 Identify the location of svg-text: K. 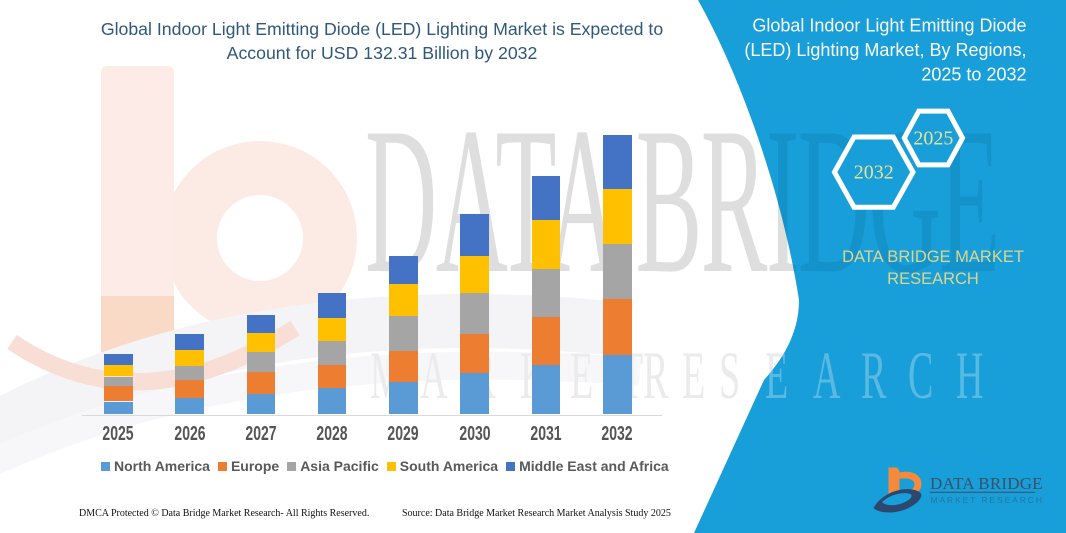
(534, 375).